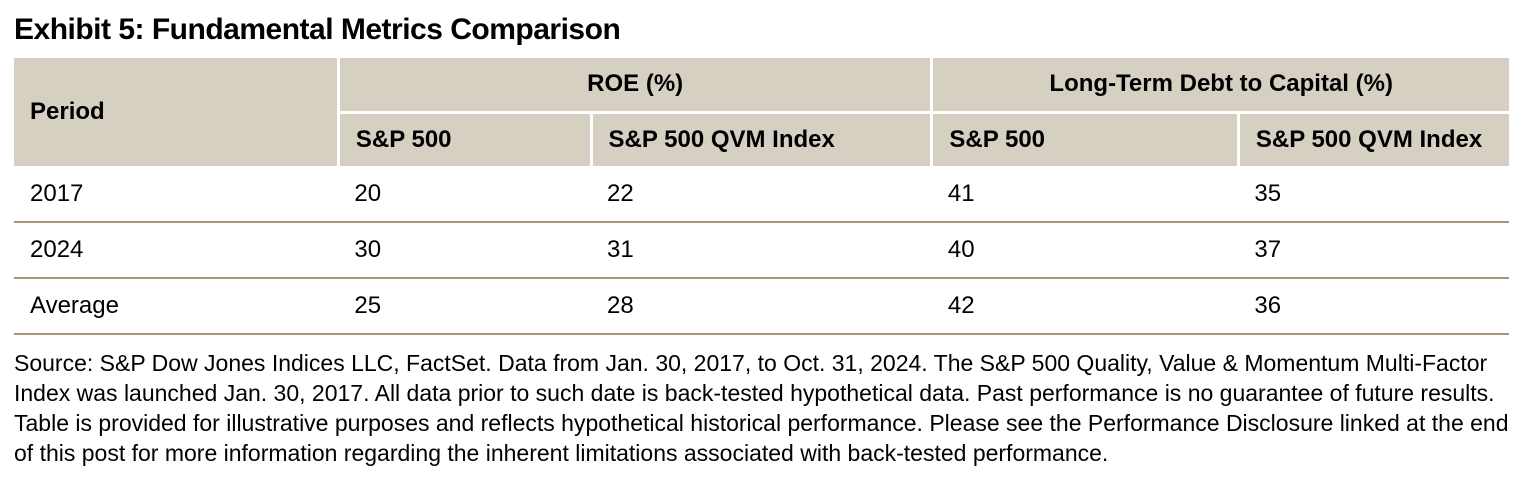 The height and width of the screenshot is (478, 1523). I want to click on value-cell: 22, so click(761, 194).